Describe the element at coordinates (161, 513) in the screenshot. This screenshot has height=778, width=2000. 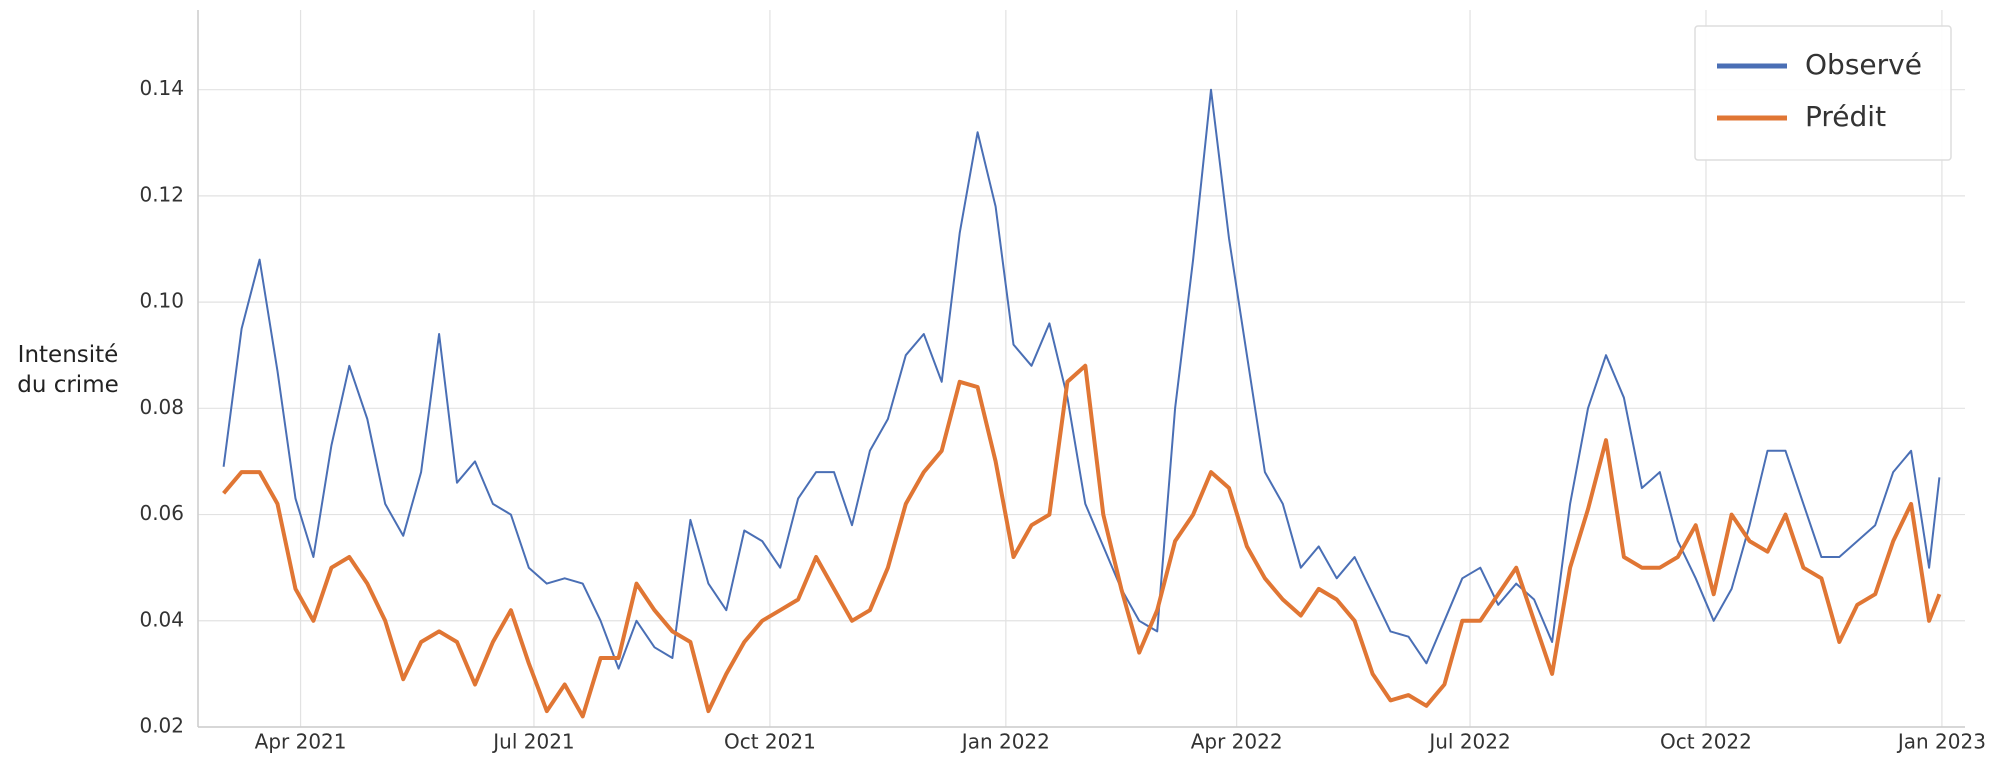
I see `y-tick-label: 0.06` at that location.